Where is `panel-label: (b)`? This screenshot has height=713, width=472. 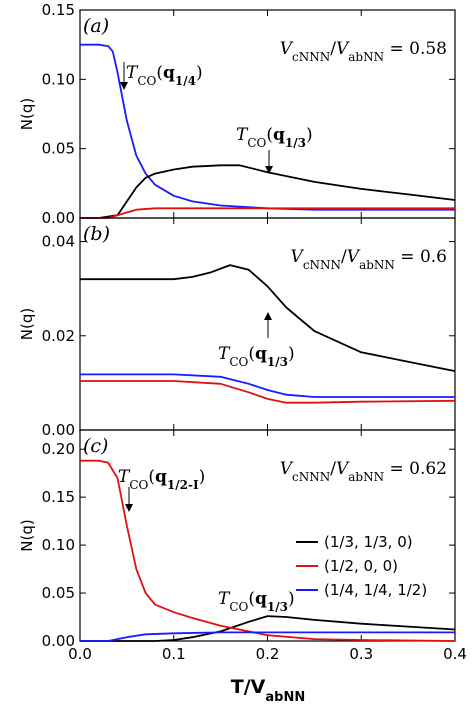
panel-label: (b) is located at coordinates (96, 234).